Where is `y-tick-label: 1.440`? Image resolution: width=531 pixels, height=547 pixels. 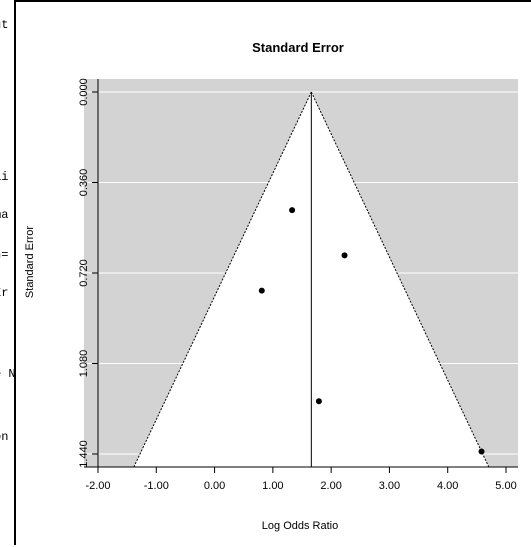 y-tick-label: 1.440 is located at coordinates (84, 454).